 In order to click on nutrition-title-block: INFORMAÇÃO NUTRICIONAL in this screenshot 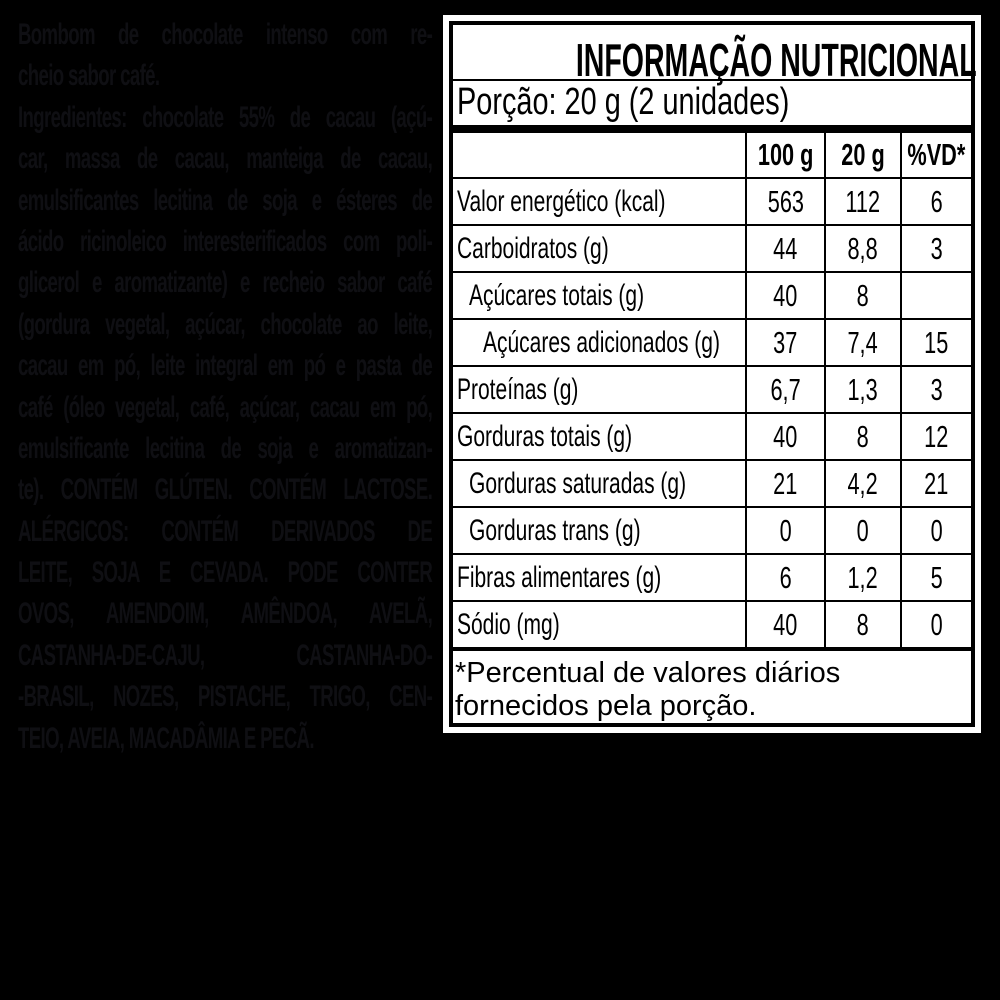, I will do `click(715, 55)`.